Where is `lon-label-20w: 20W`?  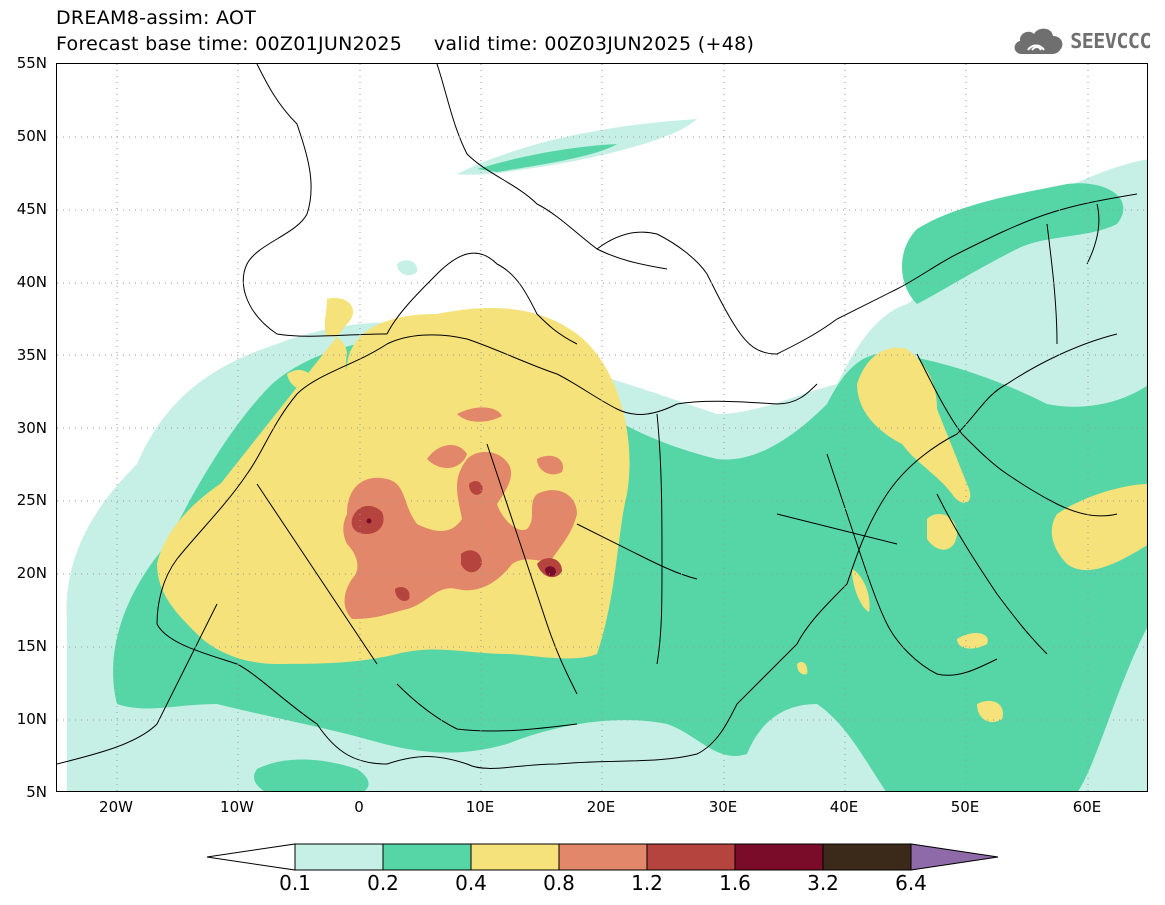
lon-label-20w: 20W is located at coordinates (116, 807).